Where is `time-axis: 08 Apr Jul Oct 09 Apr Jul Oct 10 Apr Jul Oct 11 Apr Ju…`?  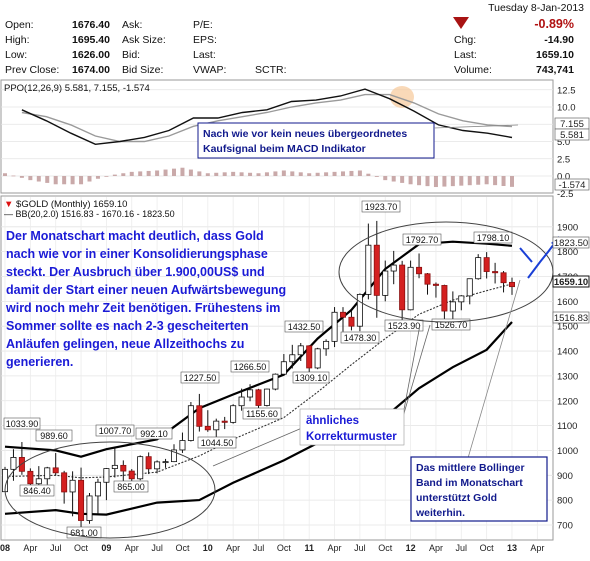 time-axis: 08 Apr Jul Oct 09 Apr Jul Oct 10 Apr Jul Oct 11 Apr Ju… is located at coordinates (272, 548).